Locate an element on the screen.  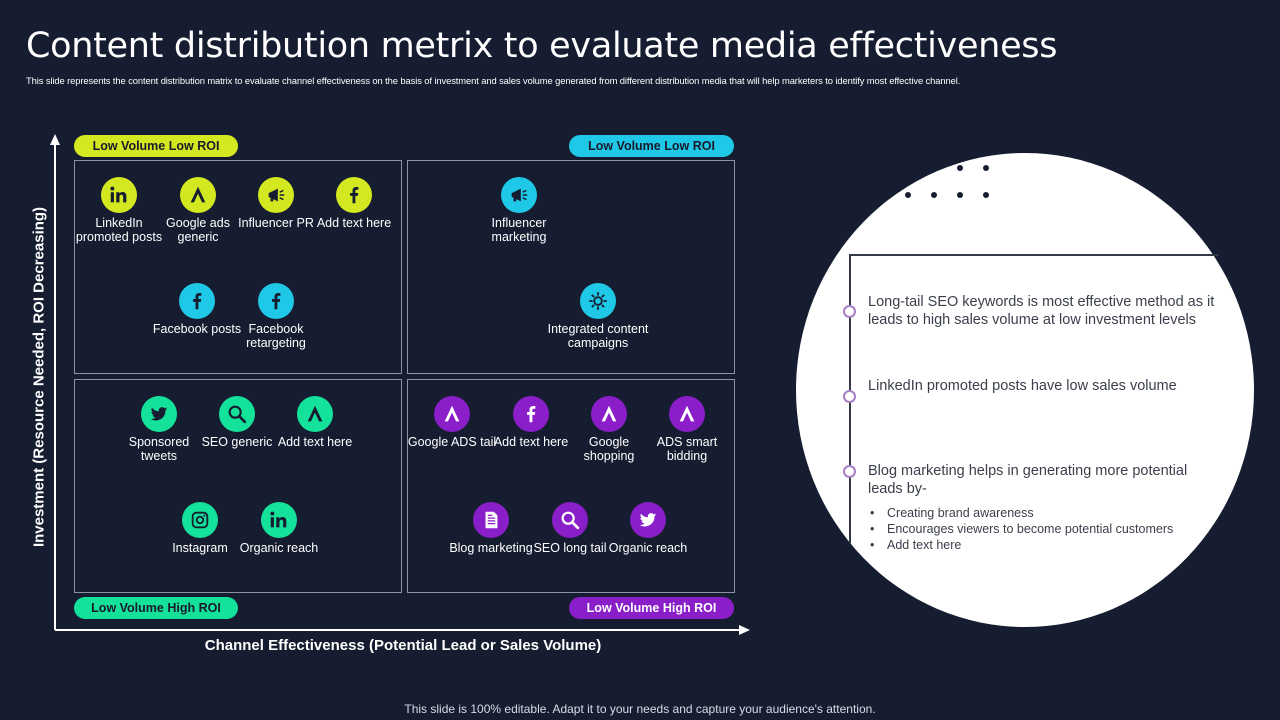
channel-item: SEO generic is located at coordinates (237, 422).